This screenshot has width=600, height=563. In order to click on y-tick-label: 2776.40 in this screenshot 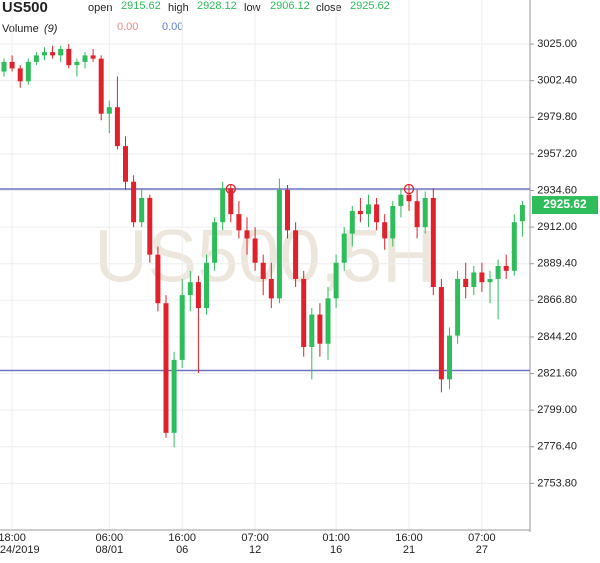, I will do `click(557, 447)`.